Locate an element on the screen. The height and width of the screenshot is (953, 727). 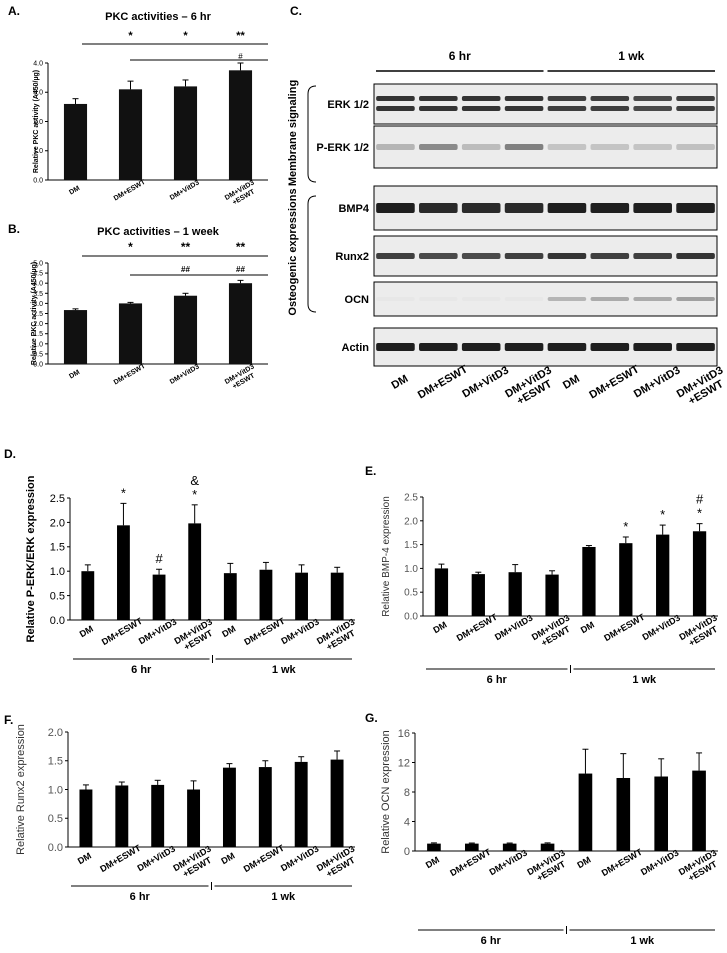
panel-label: D. is located at coordinates (10, 454).